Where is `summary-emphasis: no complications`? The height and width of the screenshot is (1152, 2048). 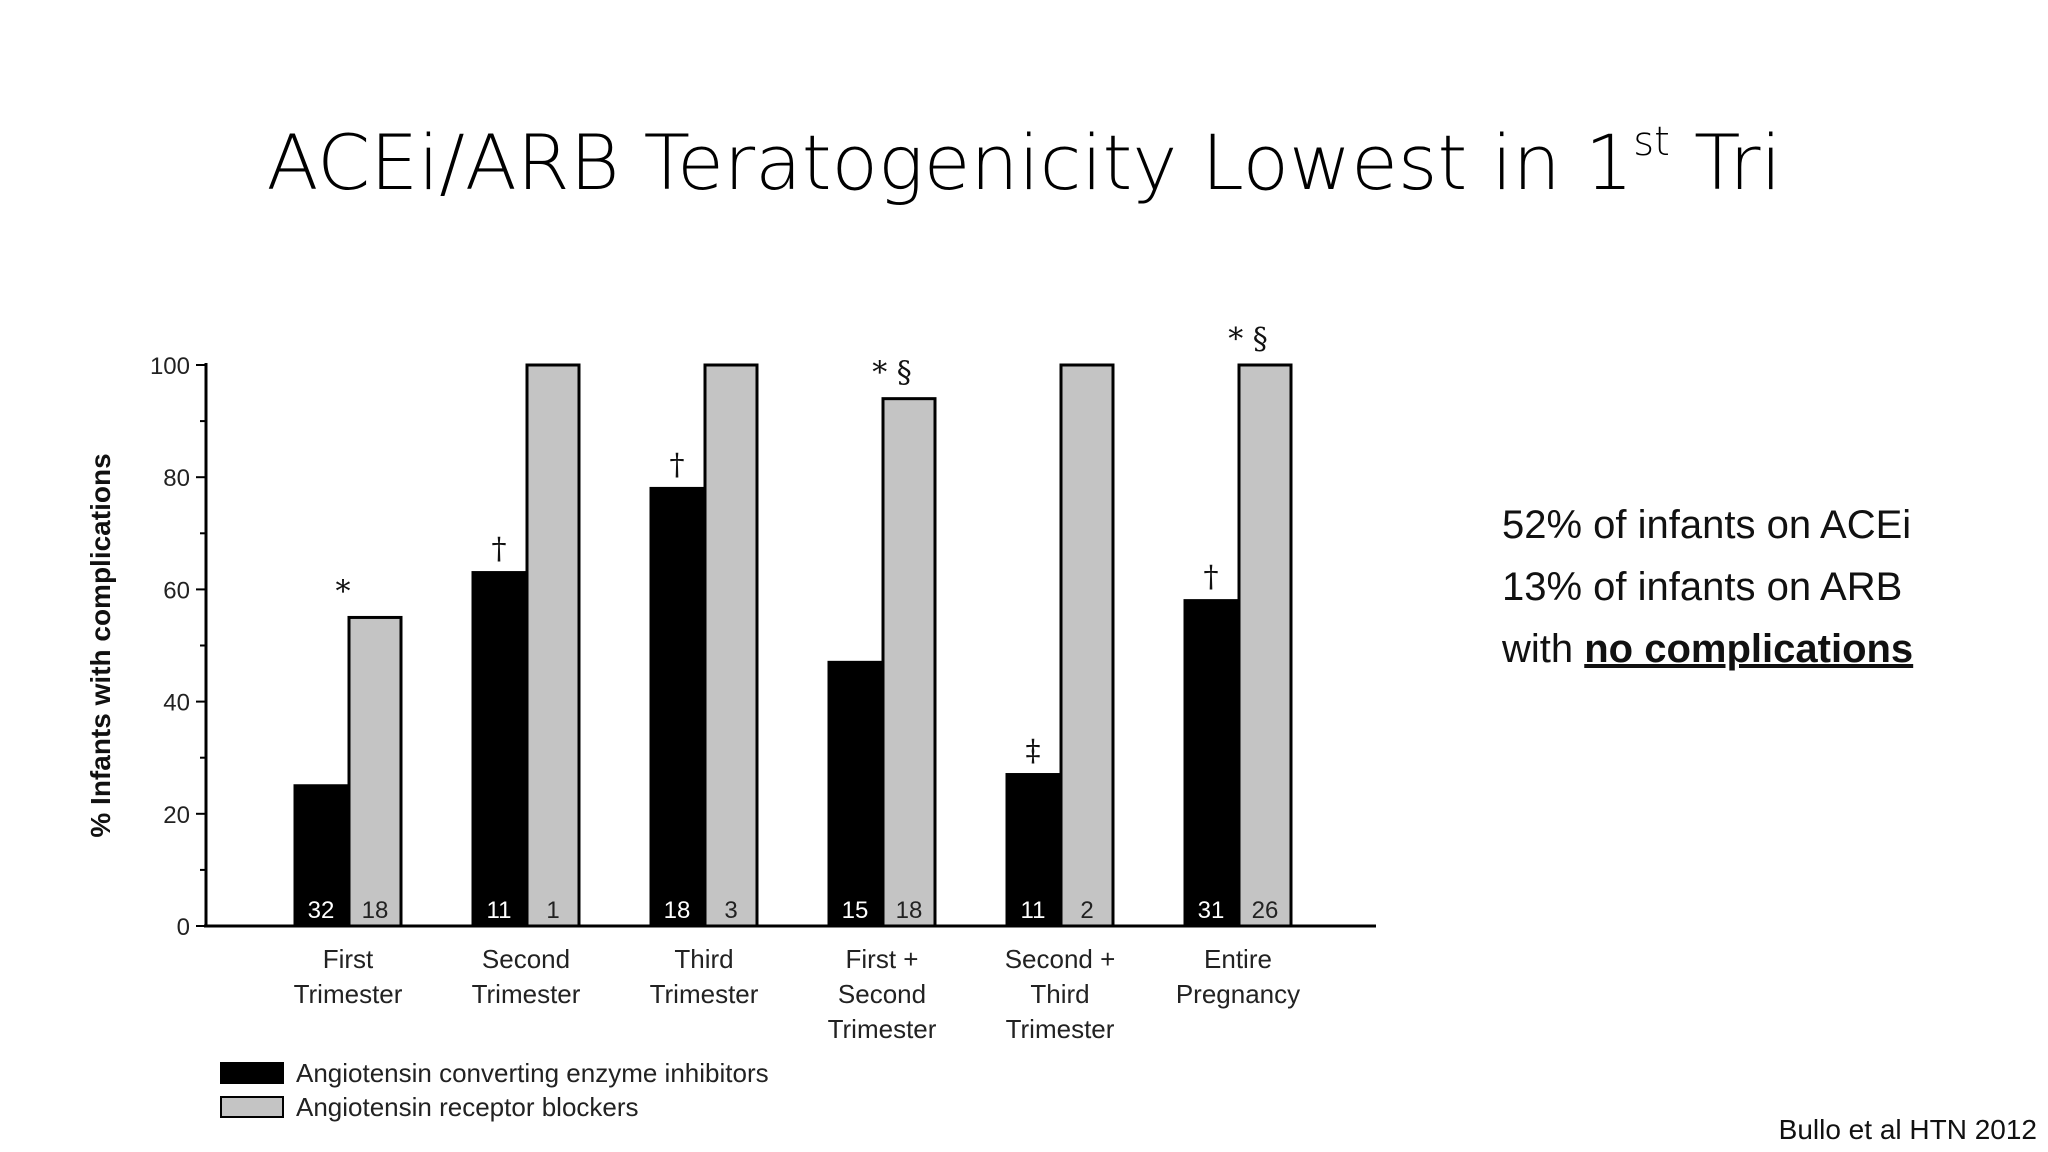
summary-emphasis: no complications is located at coordinates (1749, 649).